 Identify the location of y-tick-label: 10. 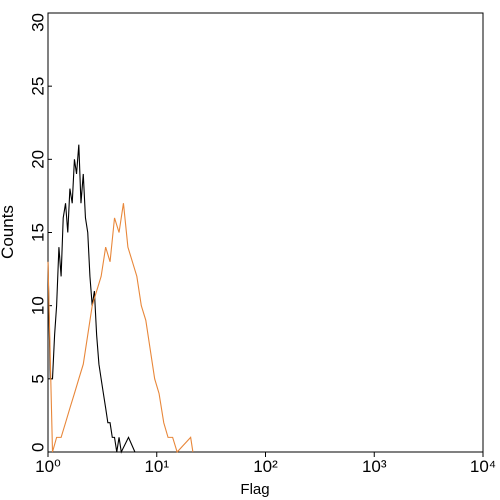
(37, 305).